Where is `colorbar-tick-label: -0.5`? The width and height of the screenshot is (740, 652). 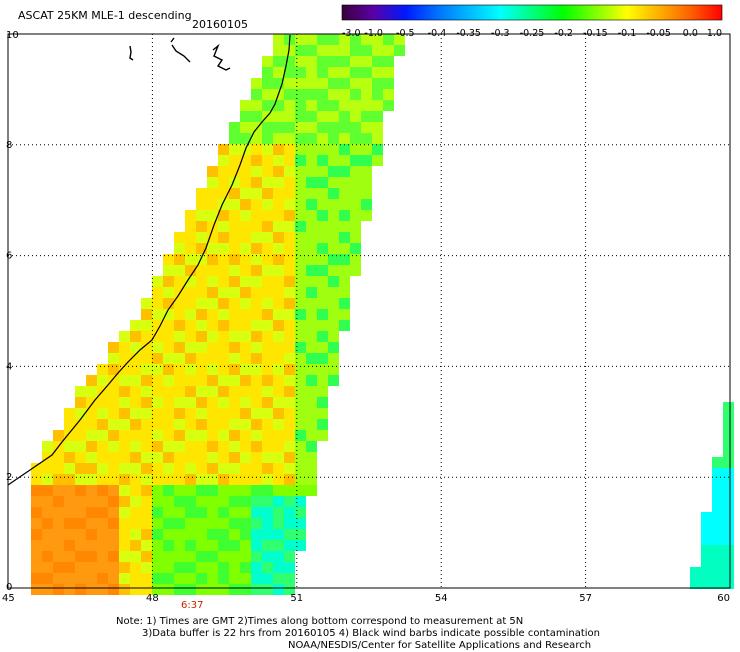
colorbar-tick-label: -0.5 is located at coordinates (405, 33).